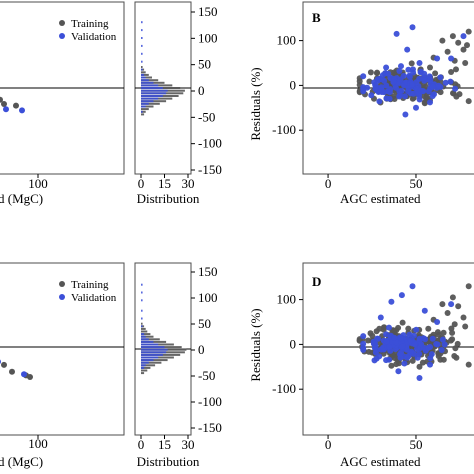  I want to click on y-tick-label: 100, so click(208, 297).